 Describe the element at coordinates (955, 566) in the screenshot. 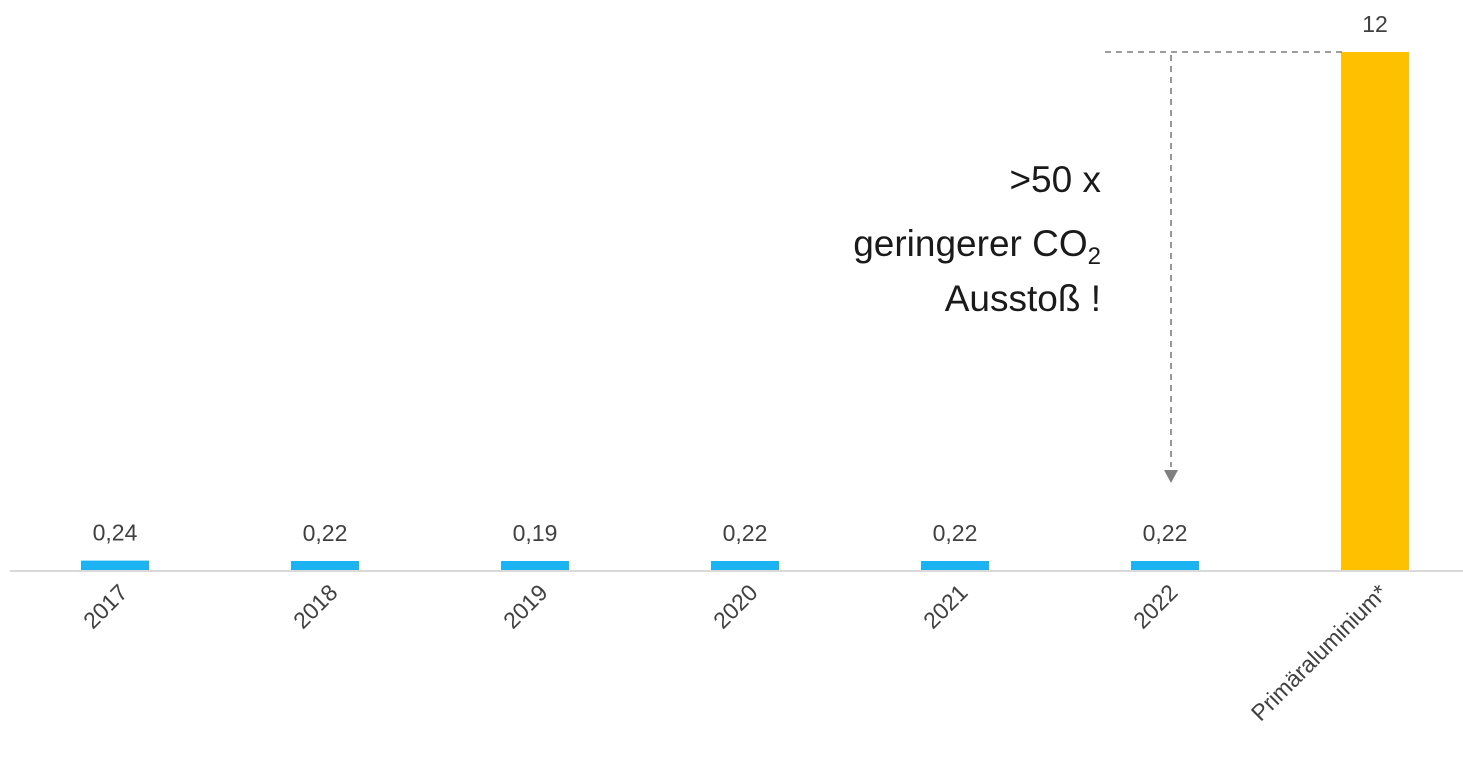

I see `bar-2021` at that location.